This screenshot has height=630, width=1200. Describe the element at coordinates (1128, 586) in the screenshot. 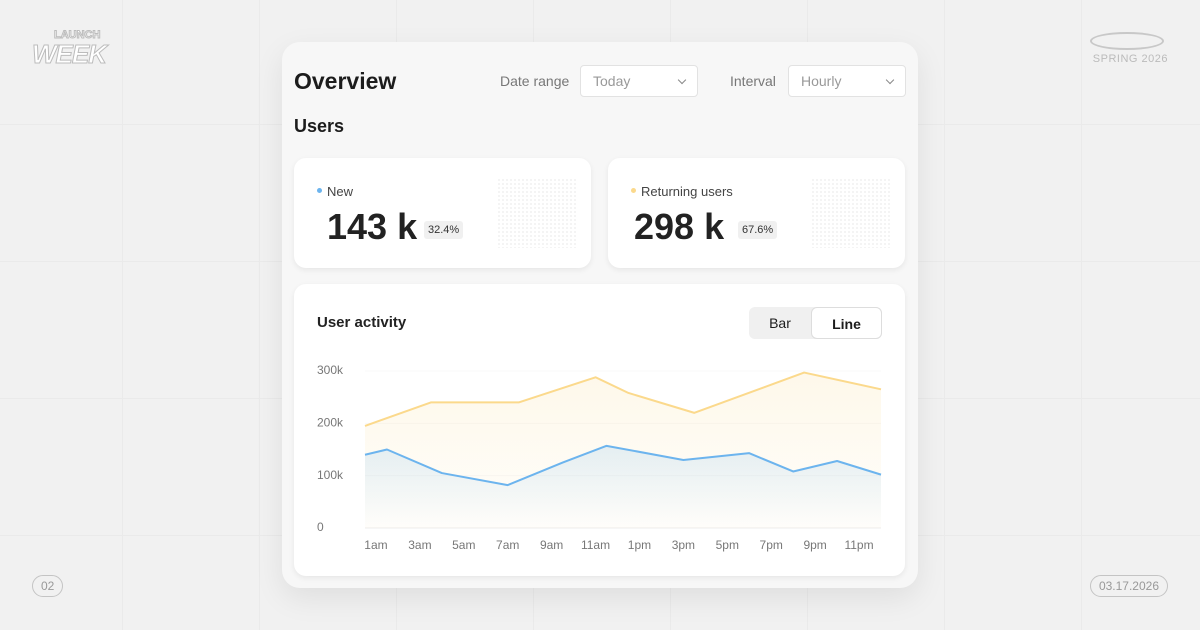

I see `date: 03.17.2026` at that location.